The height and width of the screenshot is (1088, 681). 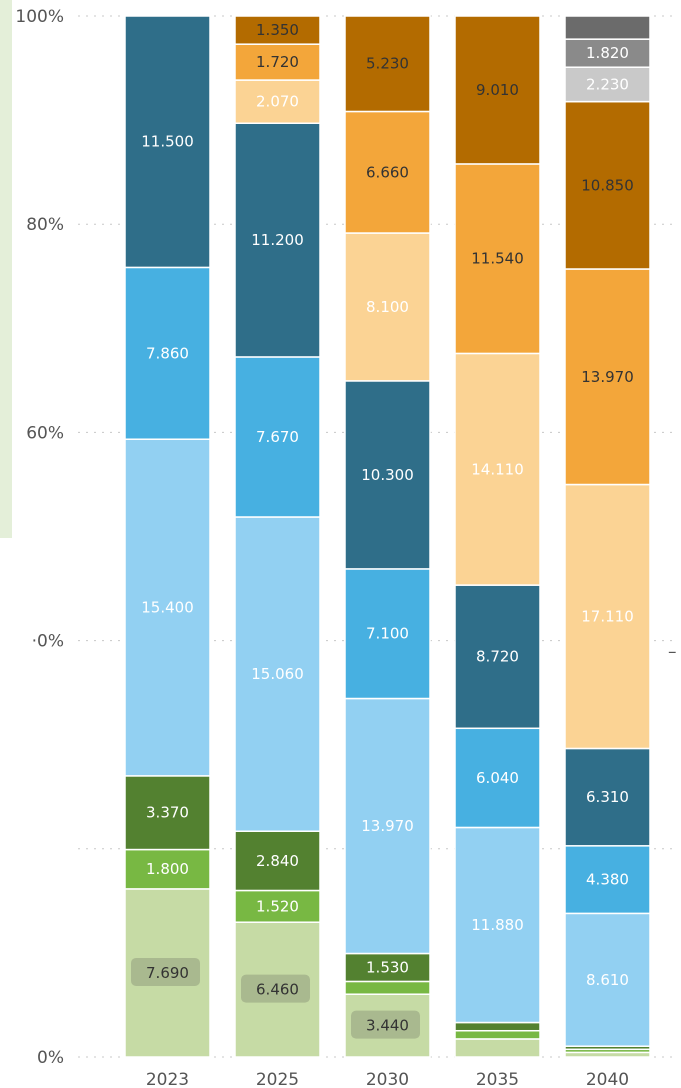 I want to click on data-label: 11.500, so click(x=167, y=142).